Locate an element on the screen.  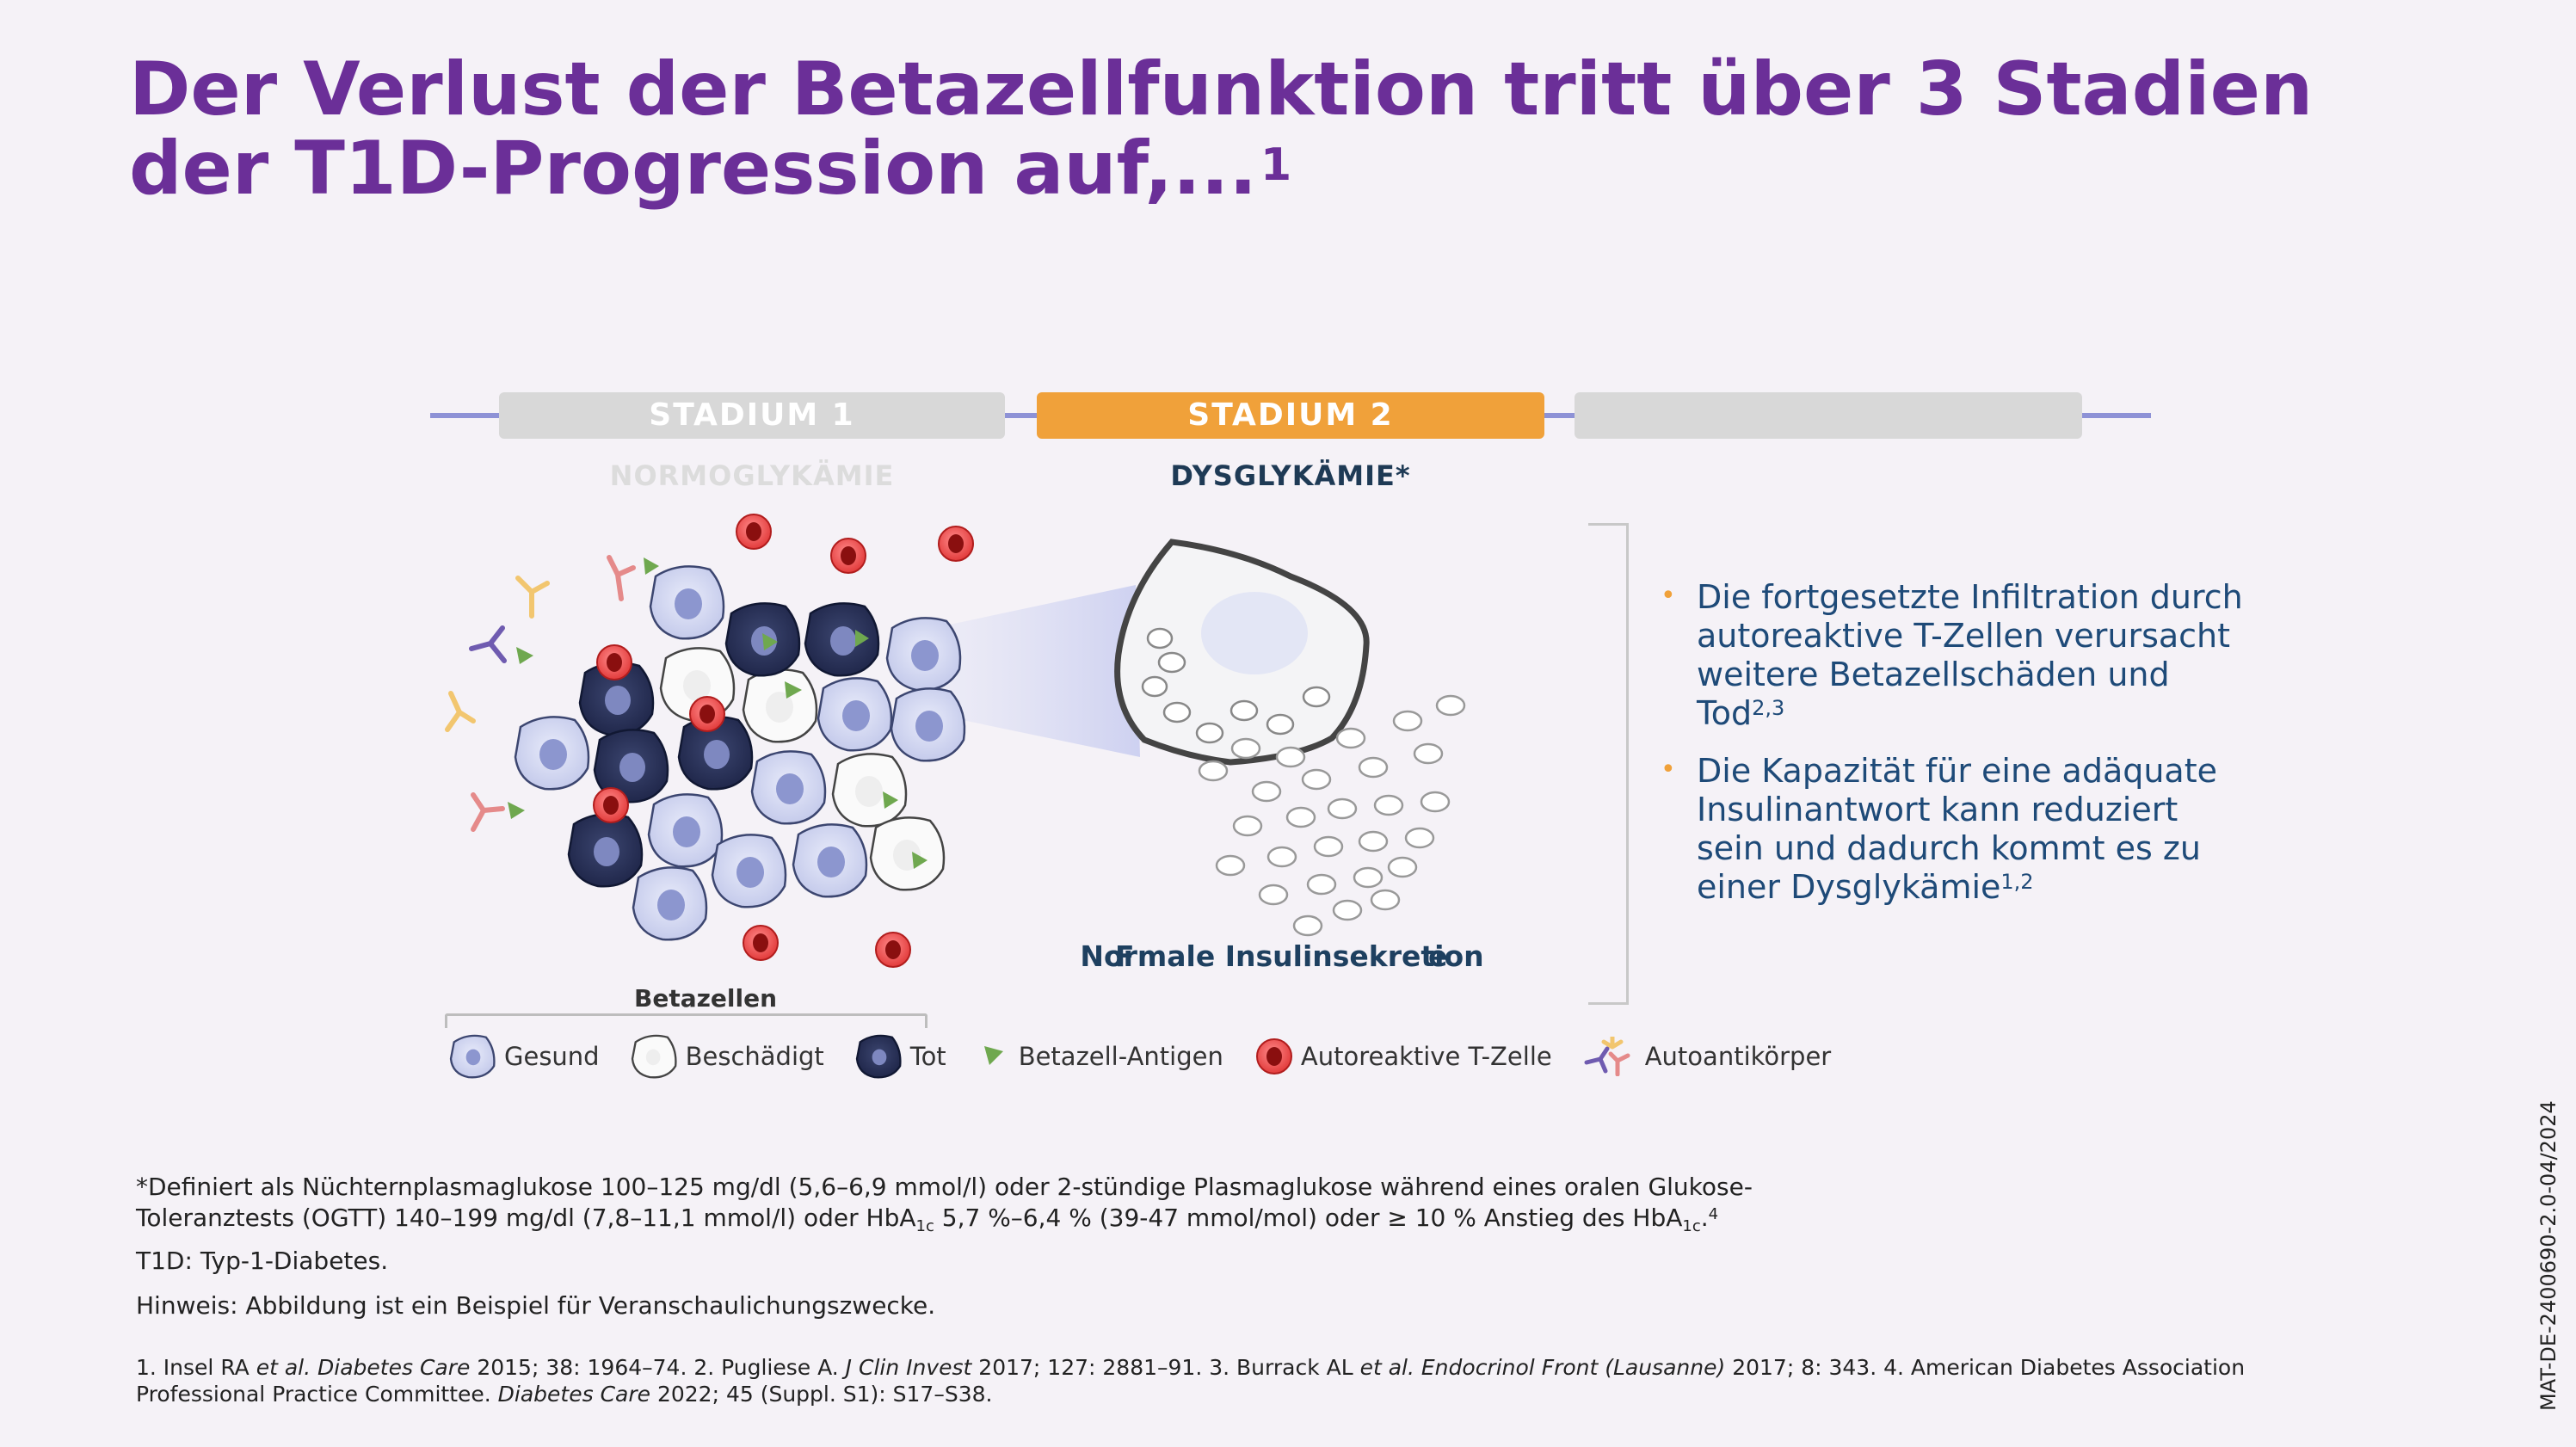
healthy-cell-icon is located at coordinates (473, 1056).